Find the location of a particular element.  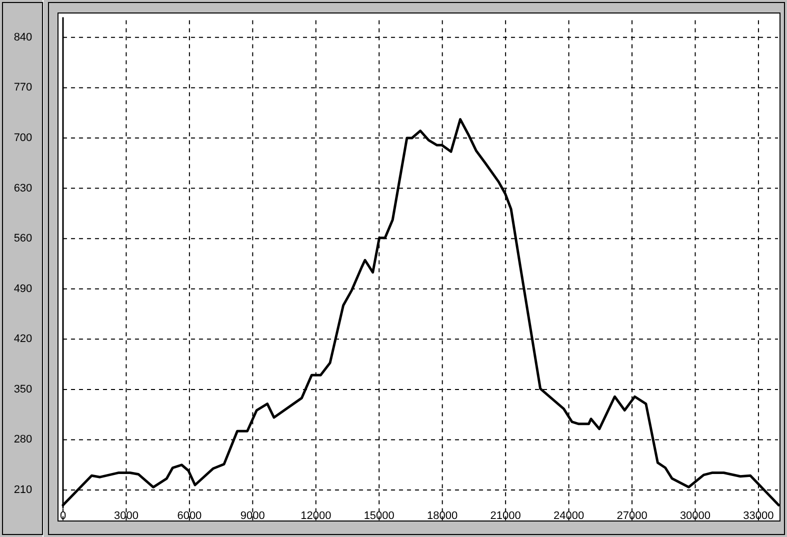

y-tick-label: 560 is located at coordinates (23, 238).